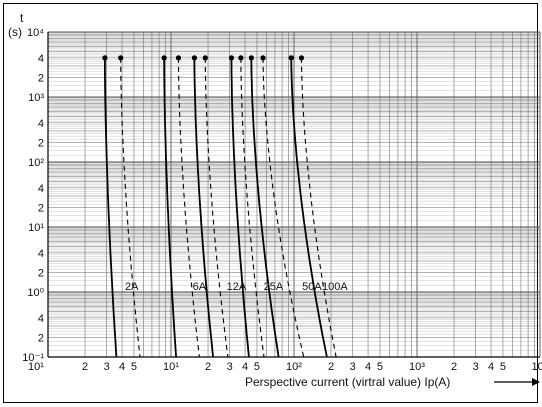 This screenshot has width=542, height=407. Describe the element at coordinates (318, 207) in the screenshot. I see `curve-max-100A` at that location.